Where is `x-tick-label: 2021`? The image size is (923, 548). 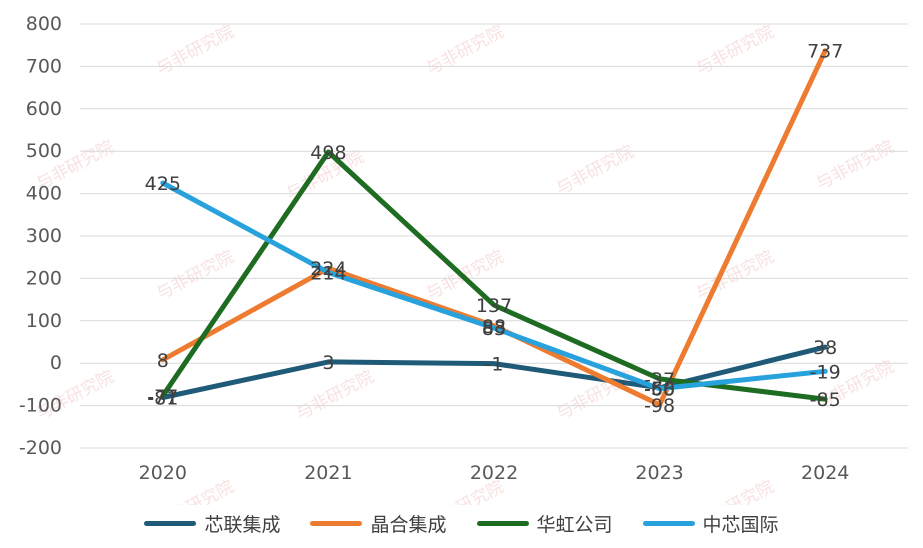
x-tick-label: 2021 is located at coordinates (328, 473).